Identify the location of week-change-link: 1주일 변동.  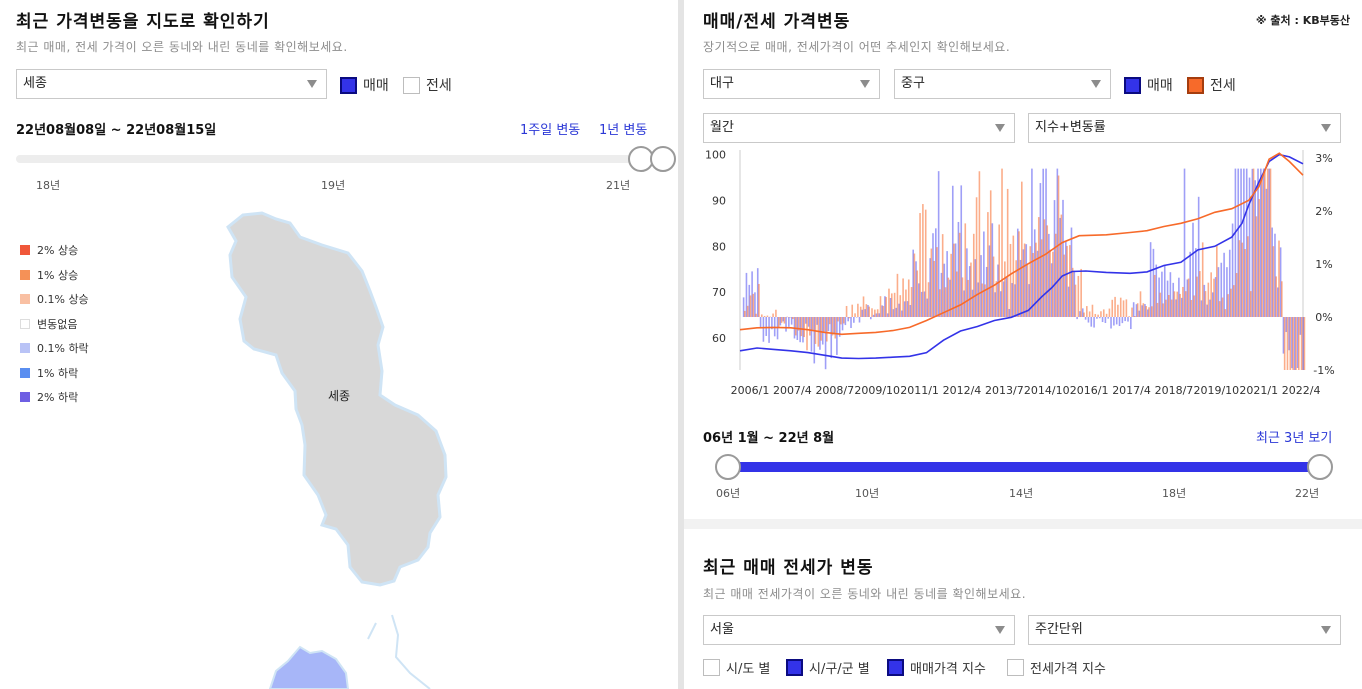
(550, 130).